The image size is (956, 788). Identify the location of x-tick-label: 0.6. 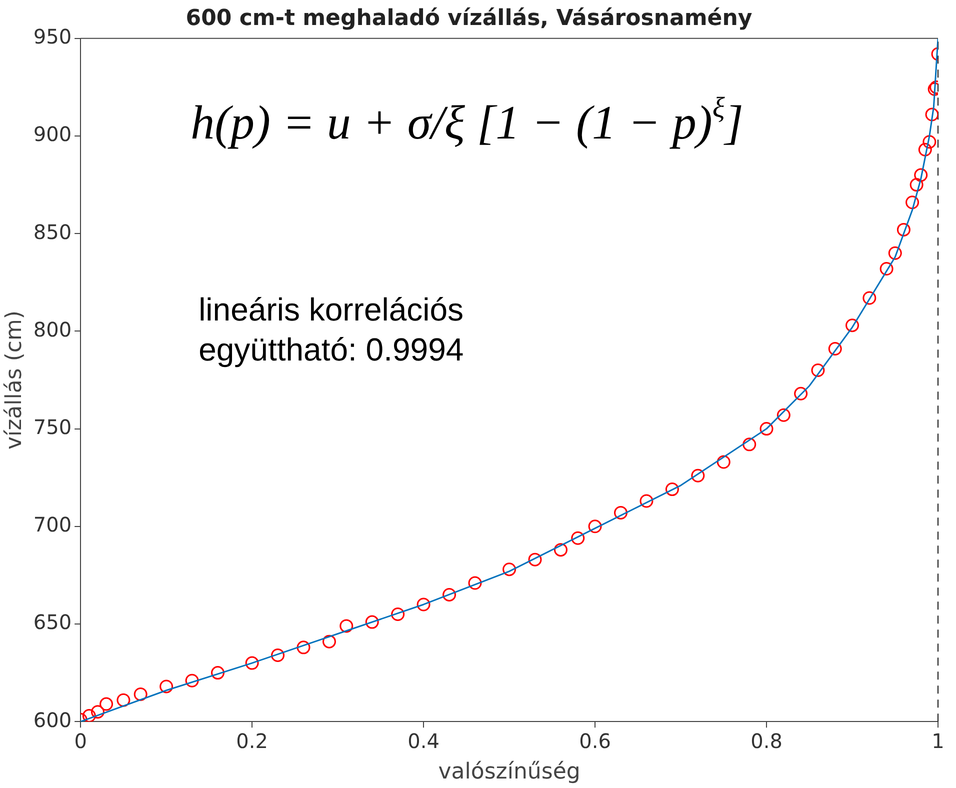
(595, 740).